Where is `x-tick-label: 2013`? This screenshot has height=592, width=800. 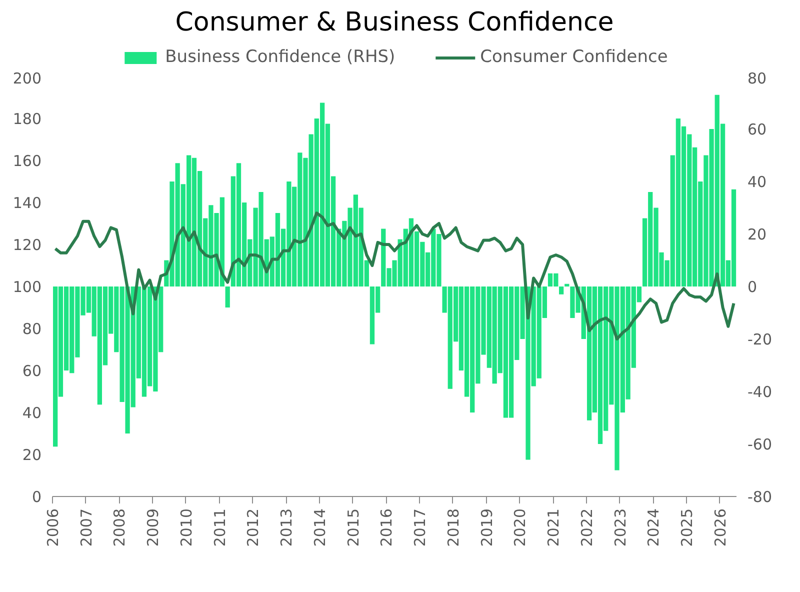 x-tick-label: 2013 is located at coordinates (287, 527).